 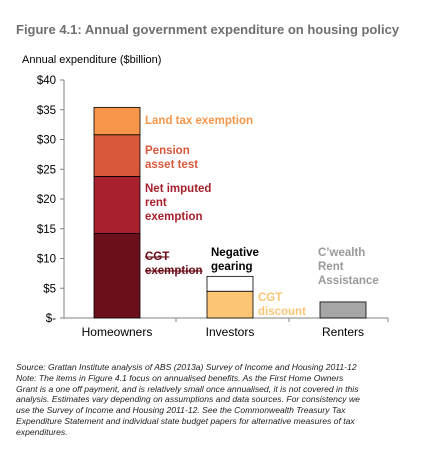 I want to click on y-tick-label: $40, so click(x=46, y=81).